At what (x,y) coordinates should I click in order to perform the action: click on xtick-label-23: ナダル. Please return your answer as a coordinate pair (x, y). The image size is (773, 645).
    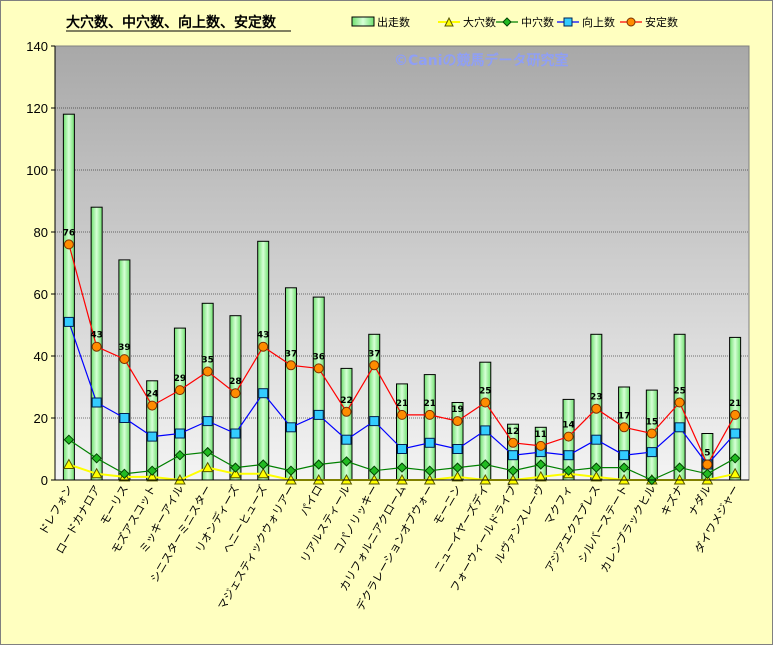
    Looking at the image, I should click on (699, 501).